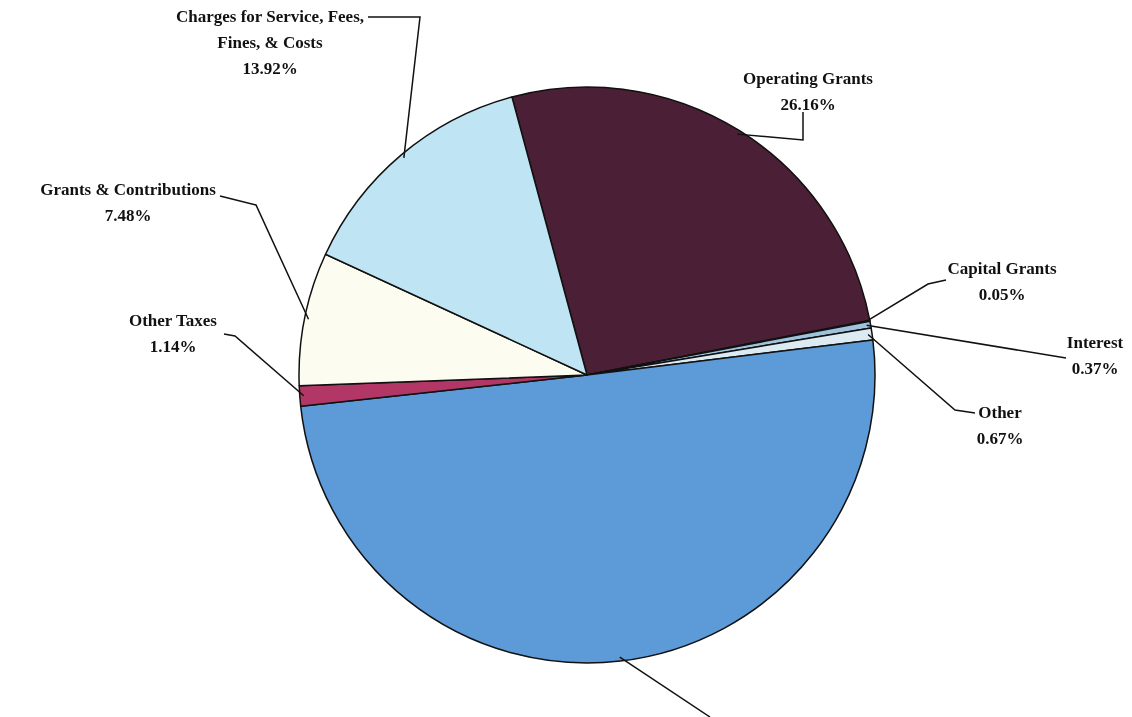 The height and width of the screenshot is (717, 1132). I want to click on slice-label: Interest, so click(1095, 342).